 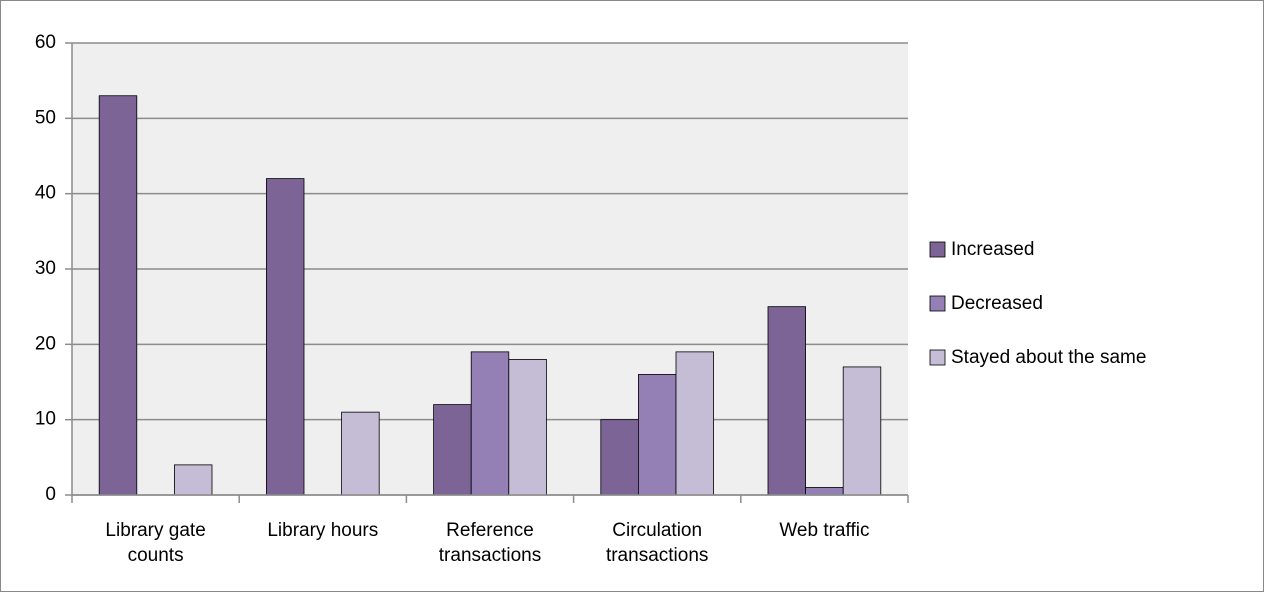 I want to click on y-tick-label: 40, so click(x=45, y=193).